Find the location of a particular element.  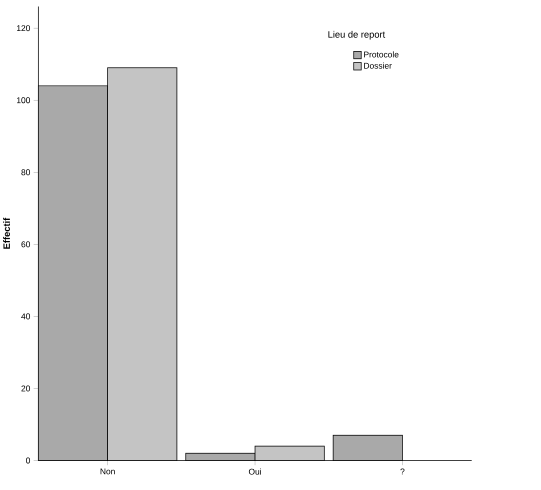

y-tick-label: 20 is located at coordinates (25, 388).